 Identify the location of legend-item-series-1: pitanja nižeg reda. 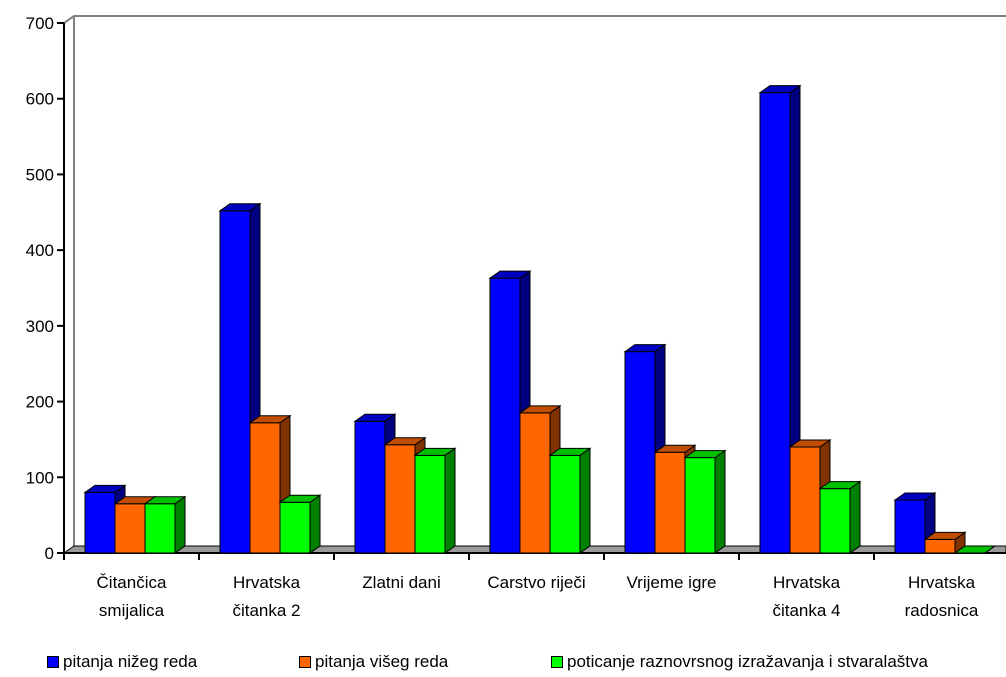
(122, 662).